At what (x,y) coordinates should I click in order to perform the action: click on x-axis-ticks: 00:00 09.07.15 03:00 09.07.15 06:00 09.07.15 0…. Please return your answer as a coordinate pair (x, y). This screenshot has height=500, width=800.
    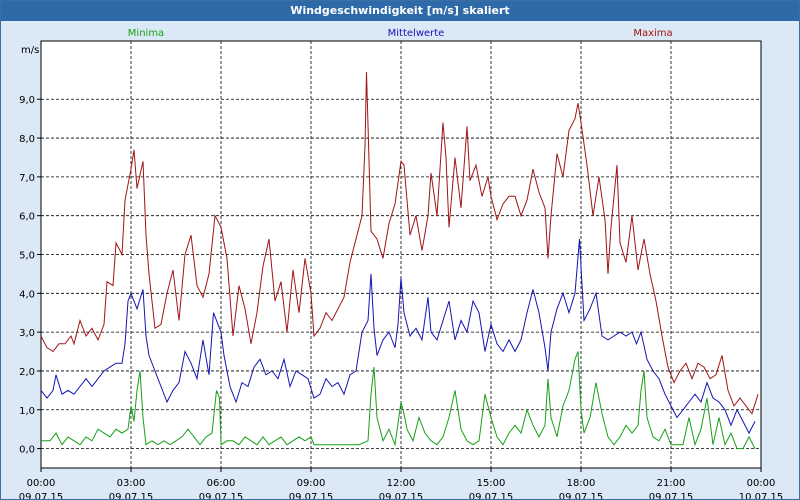
    Looking at the image, I should click on (401, 483).